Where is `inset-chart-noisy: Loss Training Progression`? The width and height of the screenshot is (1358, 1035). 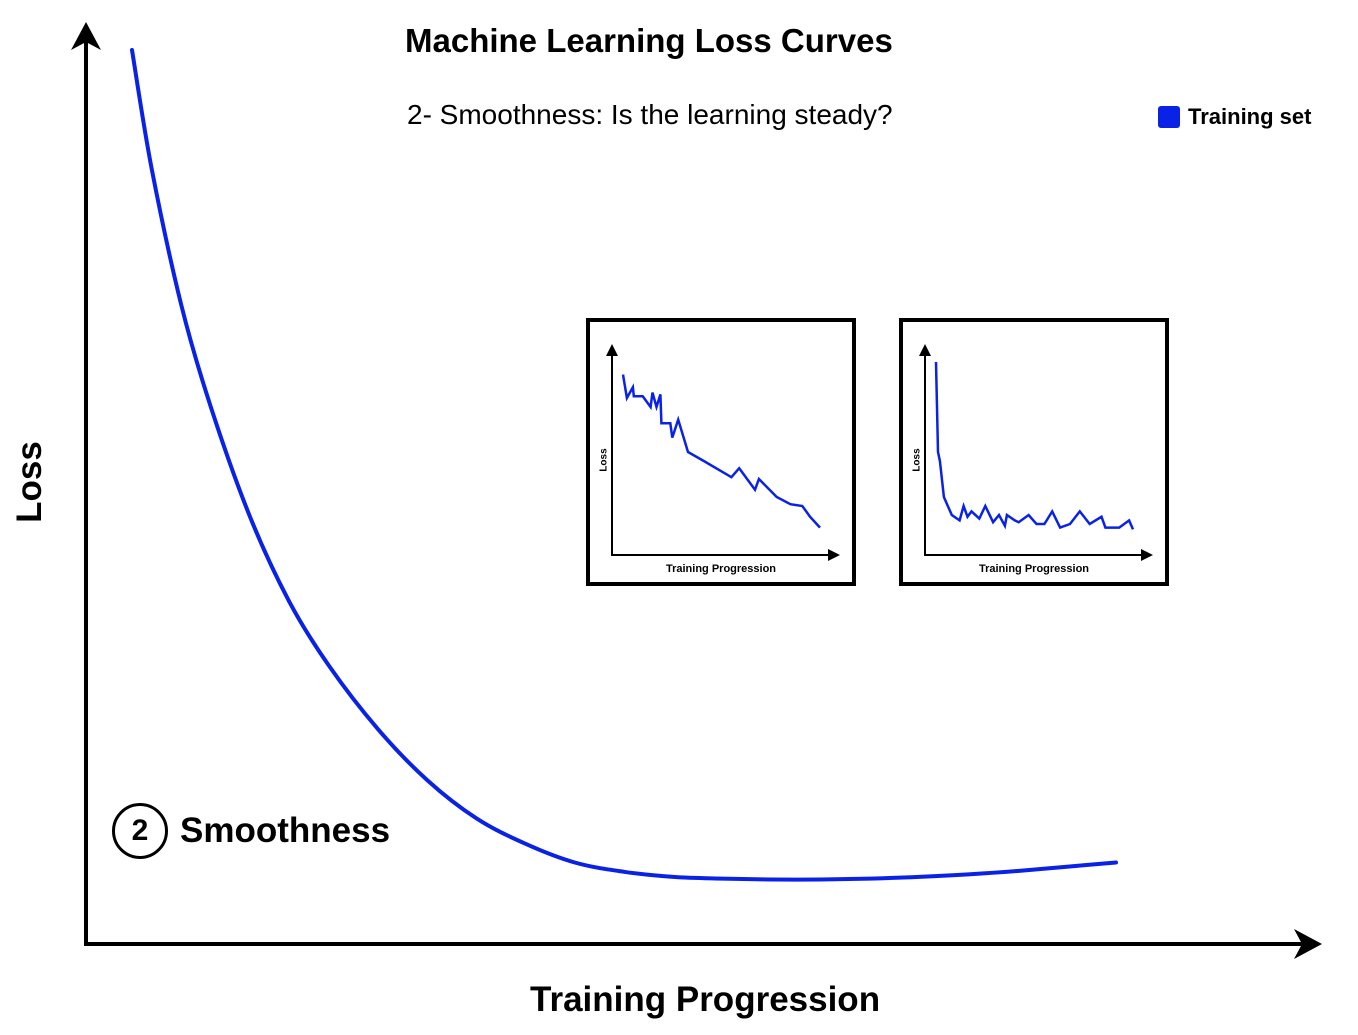
inset-chart-noisy: Loss Training Progression is located at coordinates (721, 452).